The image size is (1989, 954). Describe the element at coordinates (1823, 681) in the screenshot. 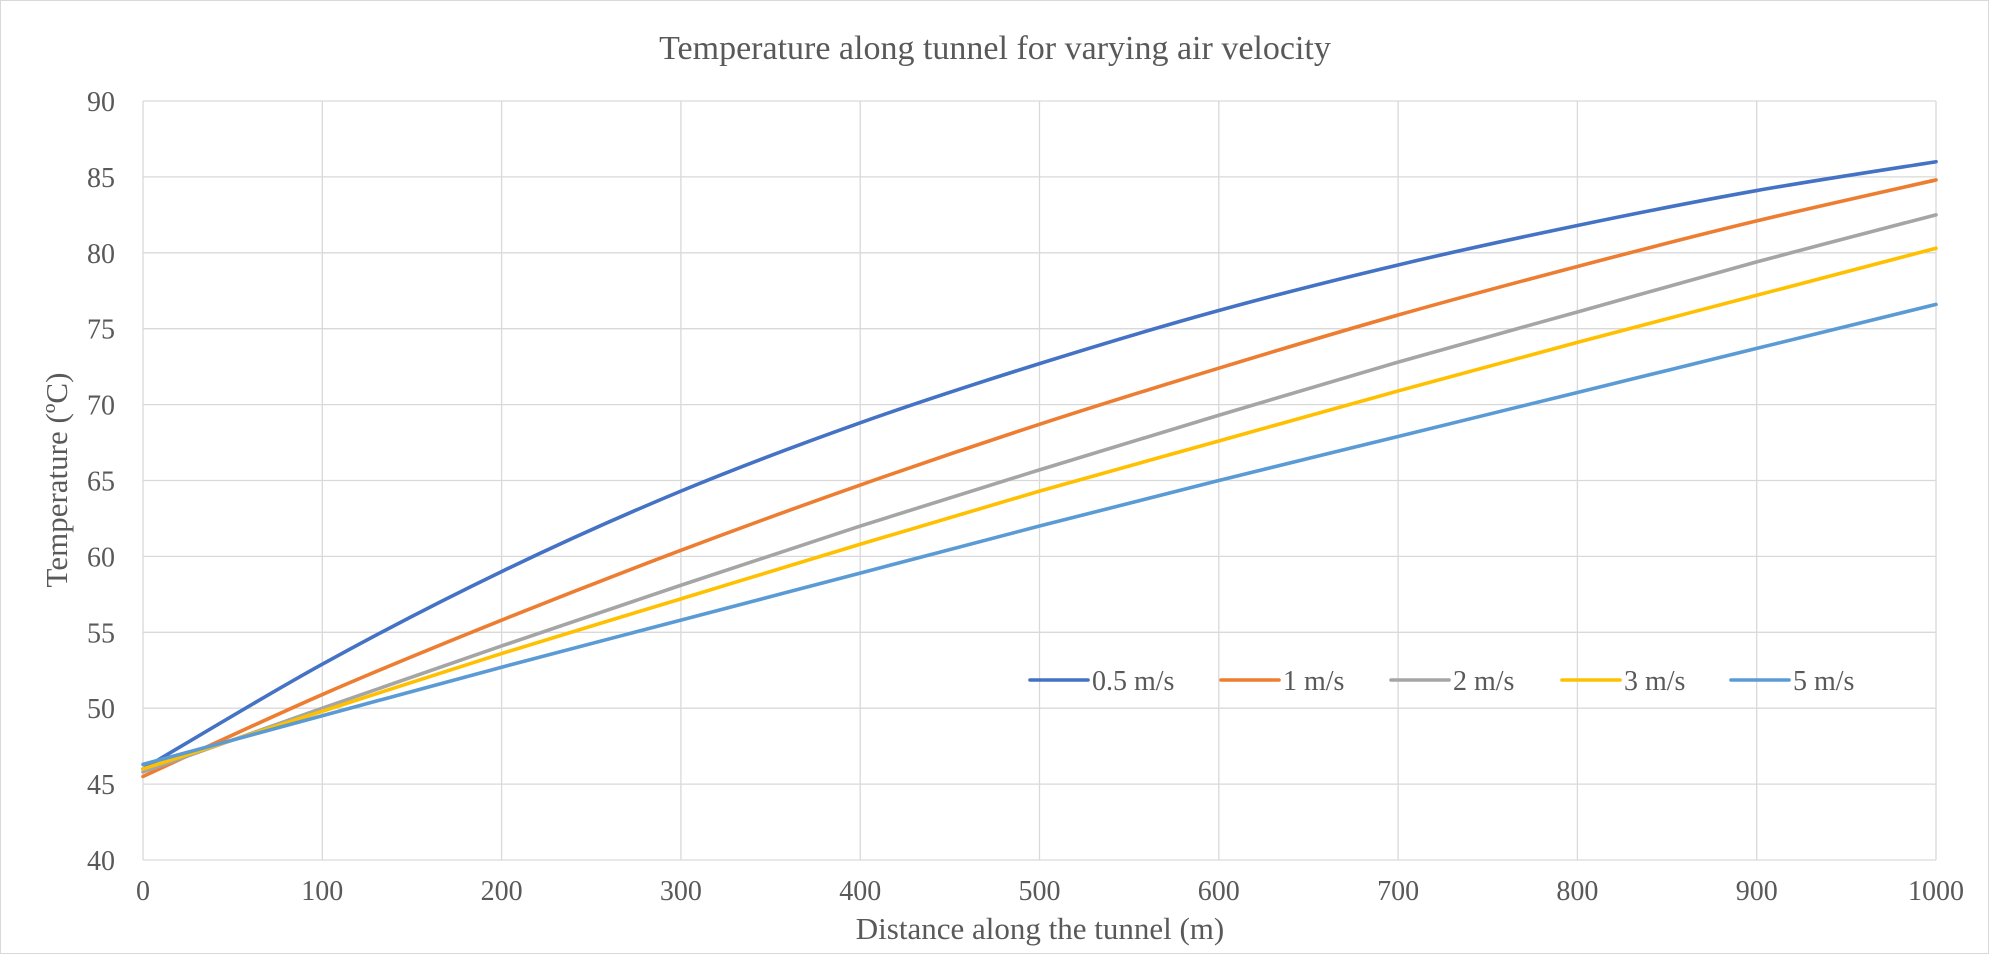

I see `legend-label: 5 m/s` at that location.